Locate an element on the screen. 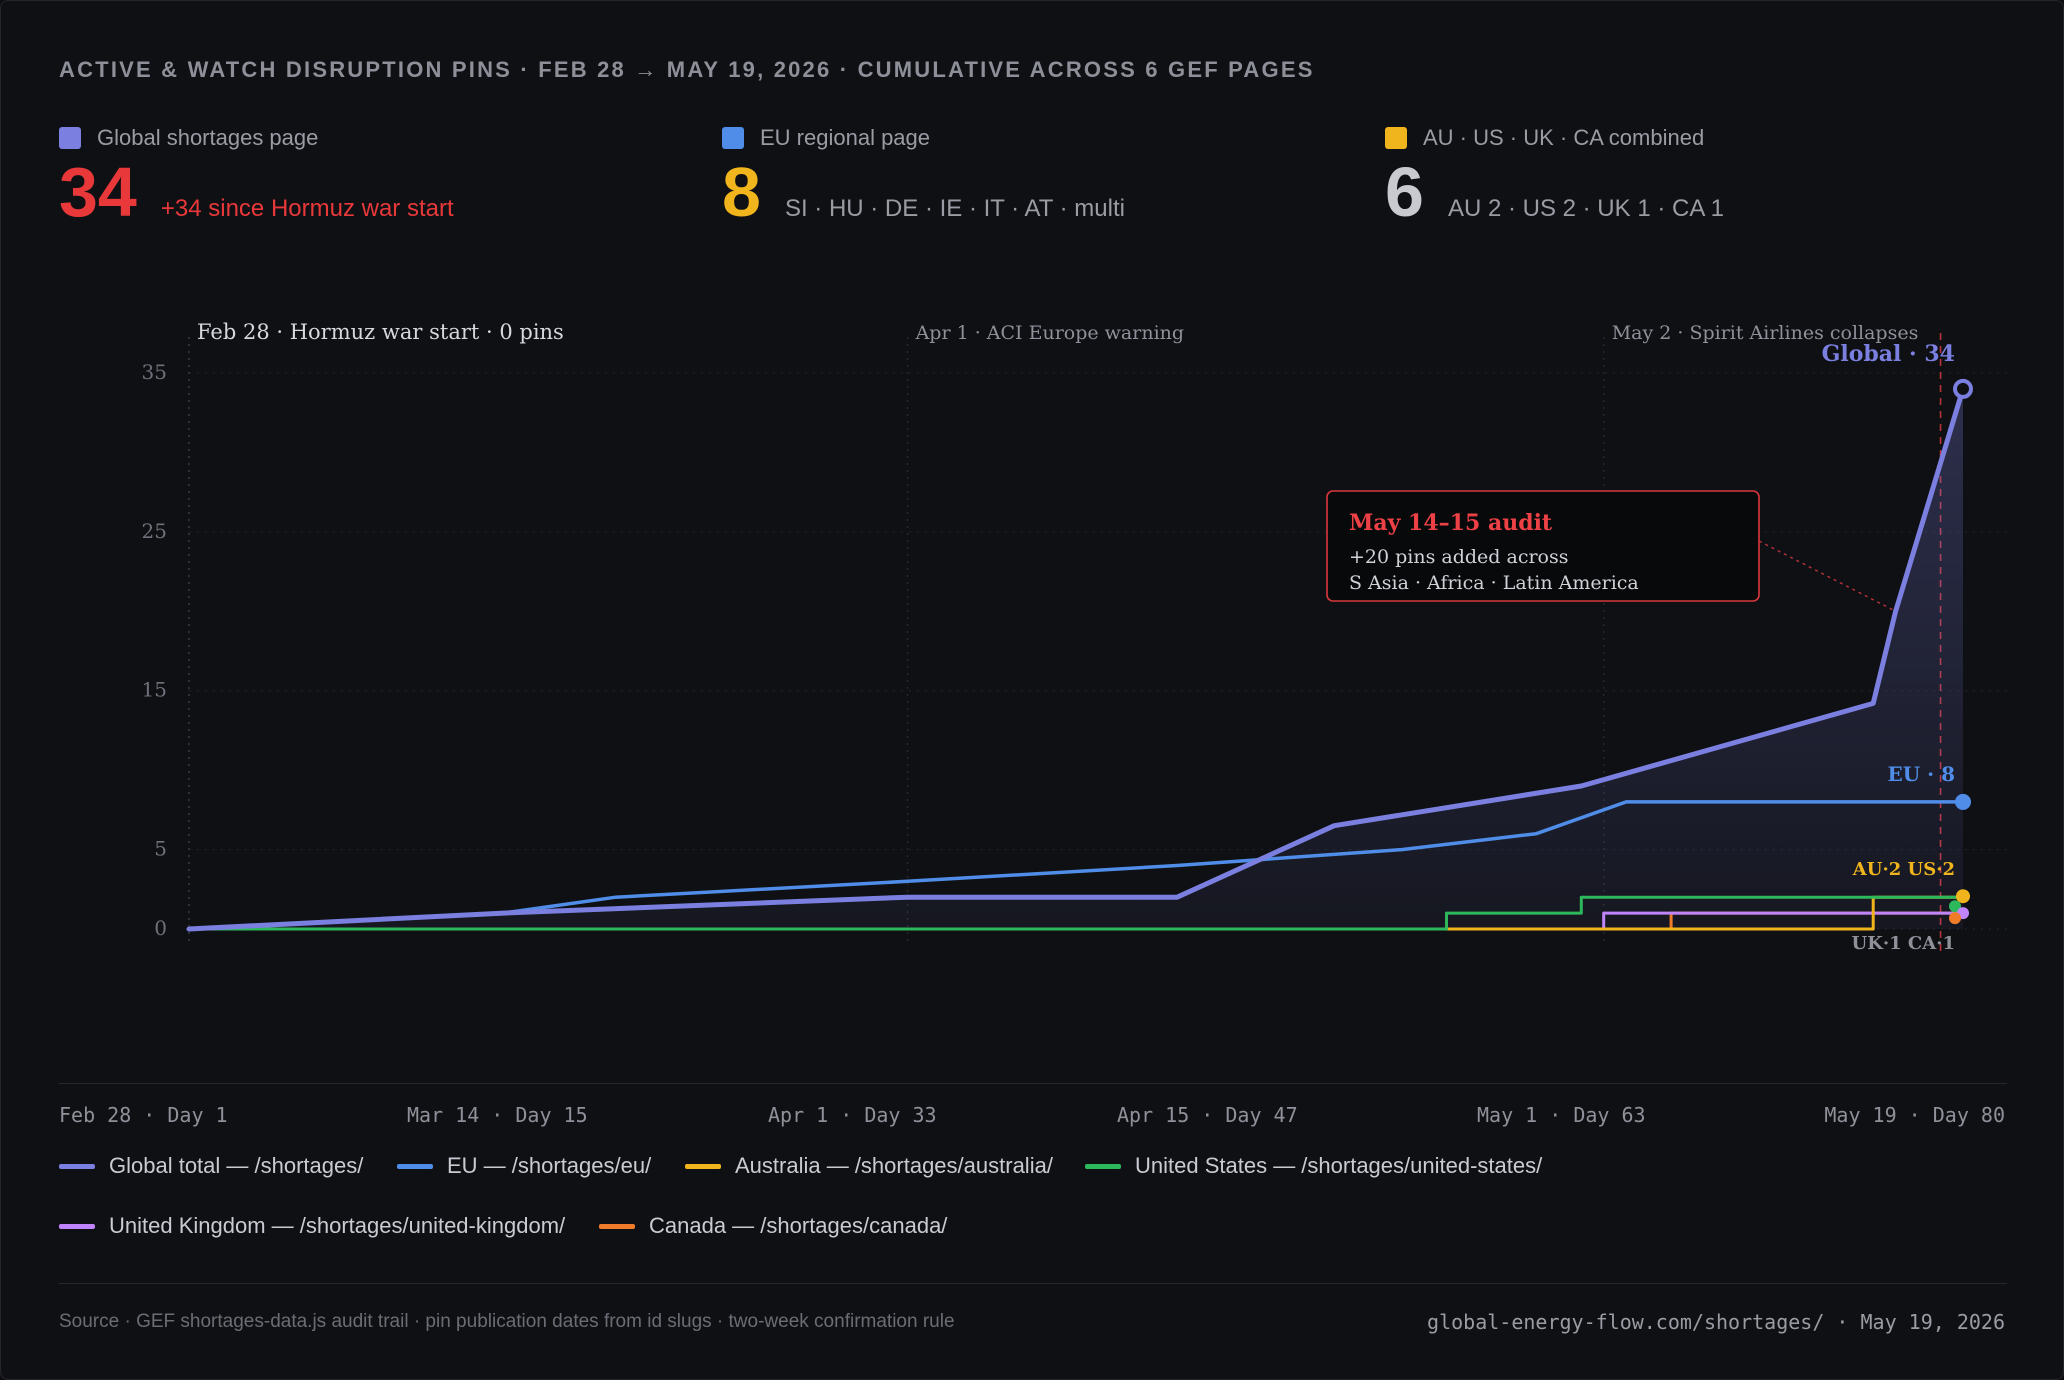 This screenshot has width=2064, height=1380. stat-note: AU 2 · US 2 · UK 1 · CA 1 is located at coordinates (1586, 208).